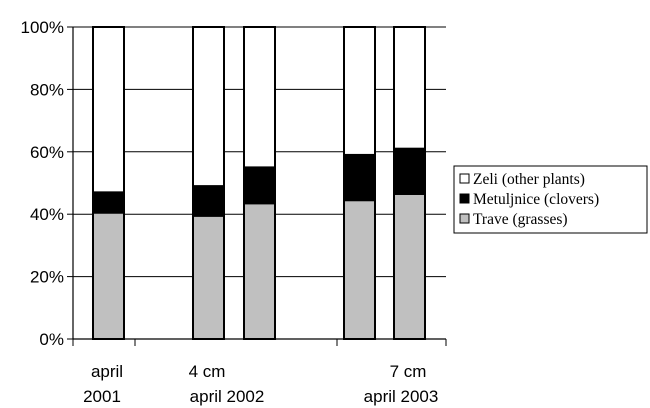 This screenshot has width=650, height=408. I want to click on x-category-label-line1: 4 cm, so click(207, 371).